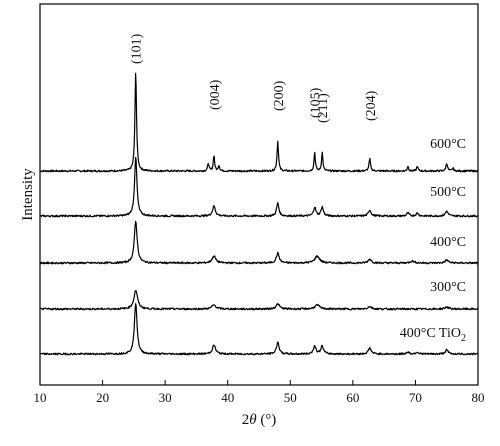 The width and height of the screenshot is (500, 446). Describe the element at coordinates (28, 194) in the screenshot. I see `y-axis-label: Intensity` at that location.